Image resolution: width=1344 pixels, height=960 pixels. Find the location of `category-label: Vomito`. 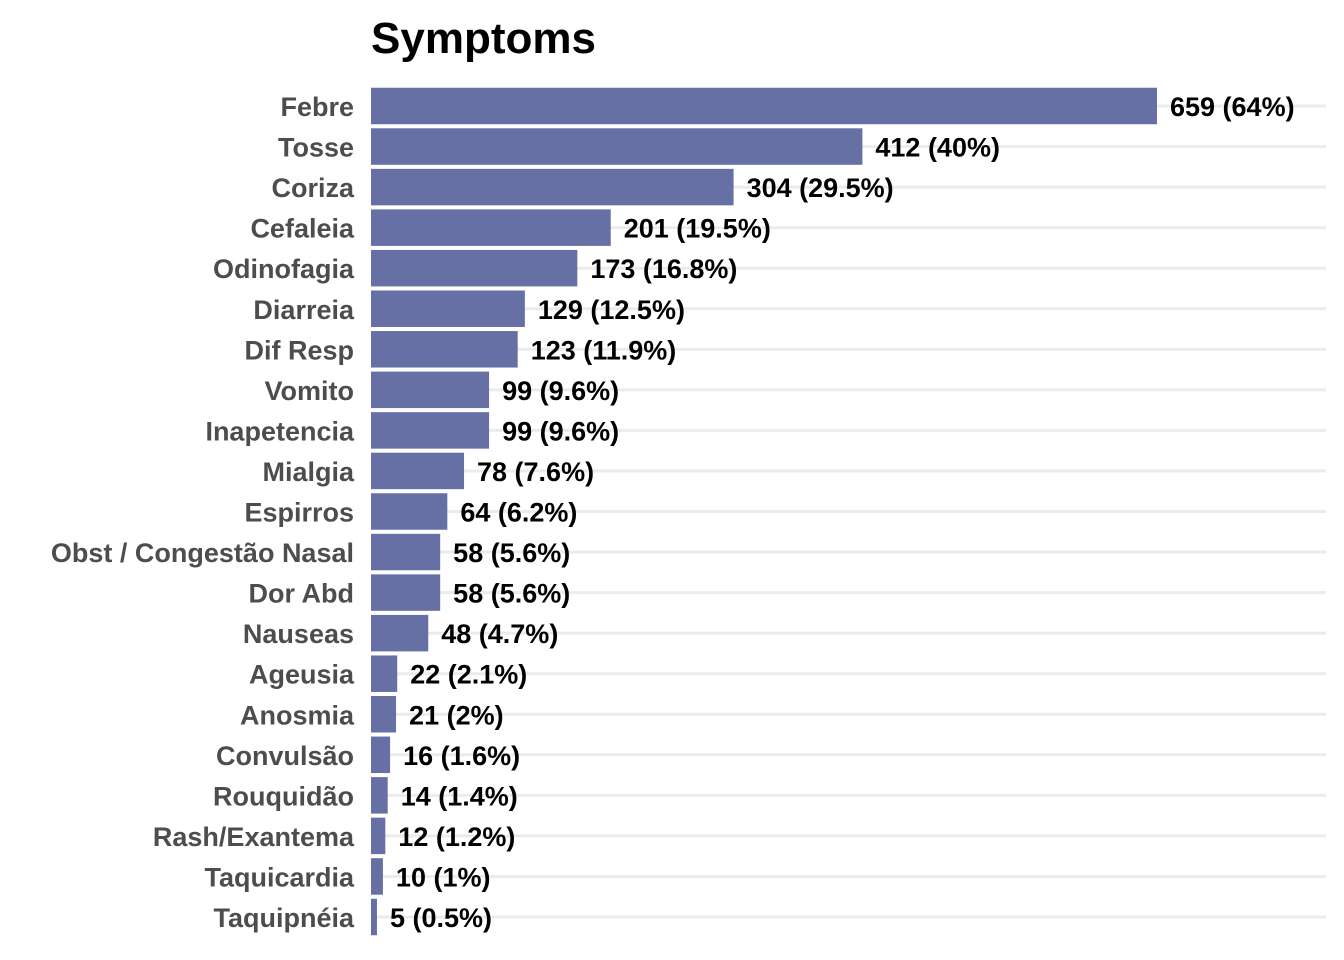

category-label: Vomito is located at coordinates (310, 391).